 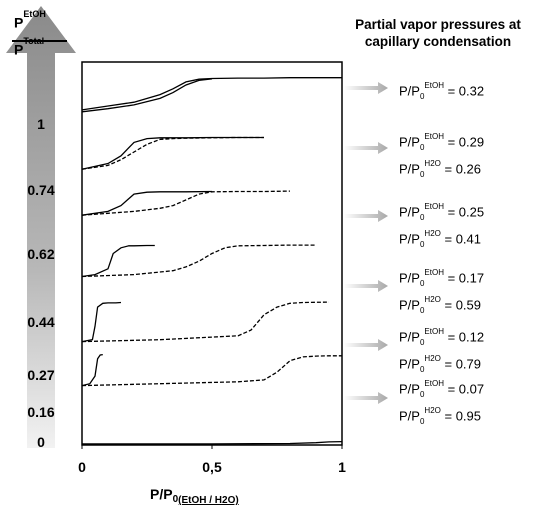 What do you see at coordinates (41, 254) in the screenshot?
I see `ratio-label-0-62: 0.62` at bounding box center [41, 254].